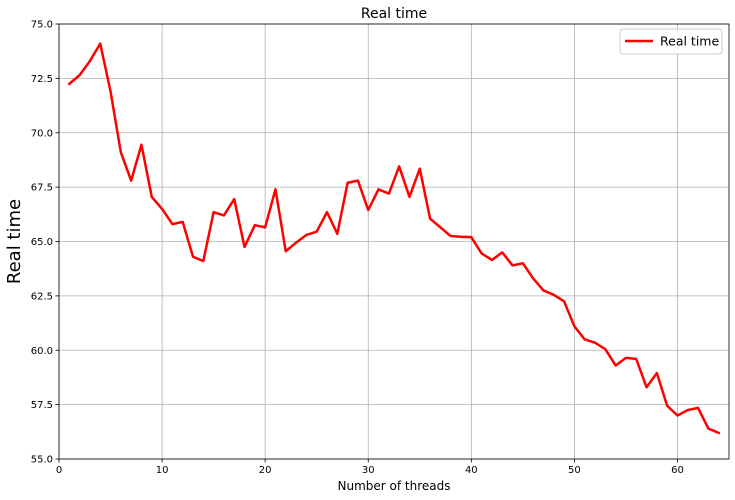 This screenshot has height=500, width=735. I want to click on y-axis-label: Real time, so click(14, 241).